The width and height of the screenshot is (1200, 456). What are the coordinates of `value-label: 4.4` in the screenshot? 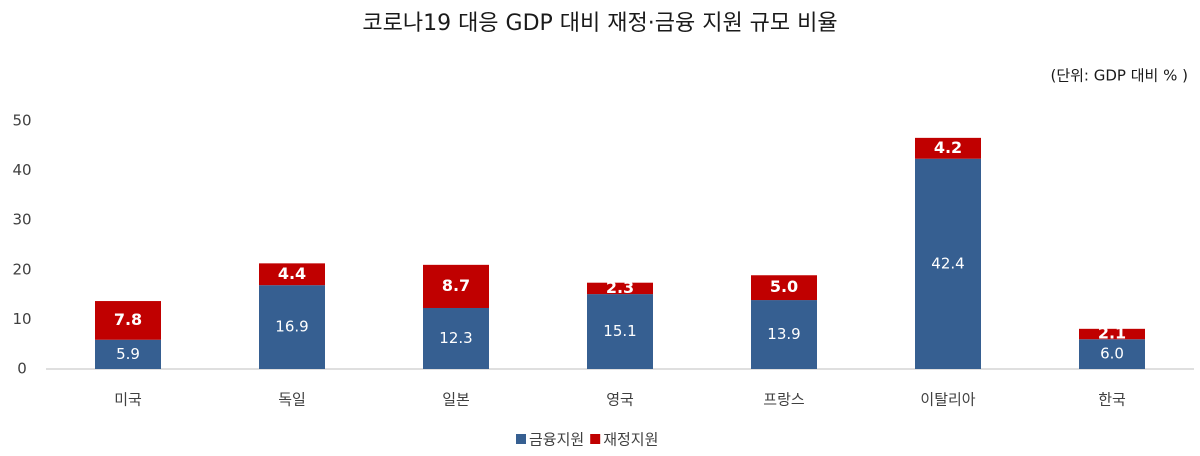 It's located at (292, 273).